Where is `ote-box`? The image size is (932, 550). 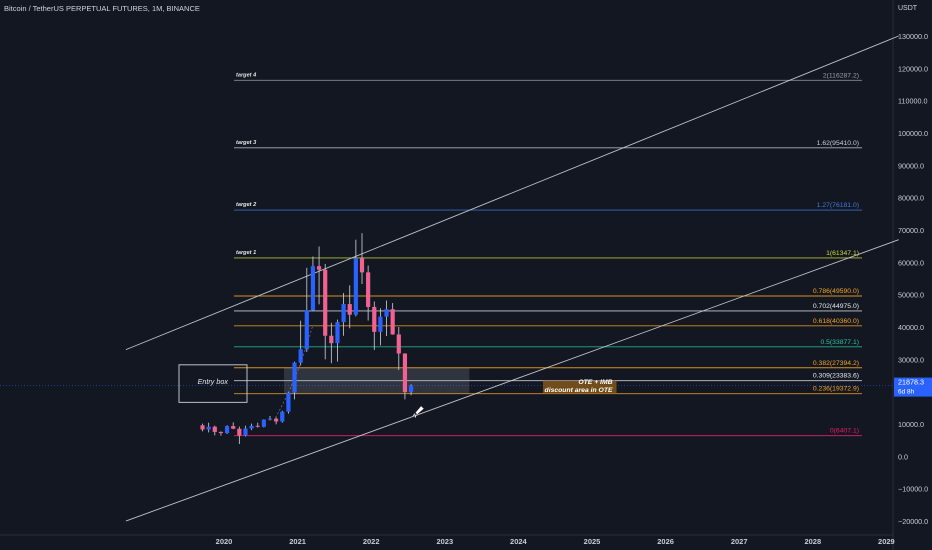
ote-box is located at coordinates (579, 387).